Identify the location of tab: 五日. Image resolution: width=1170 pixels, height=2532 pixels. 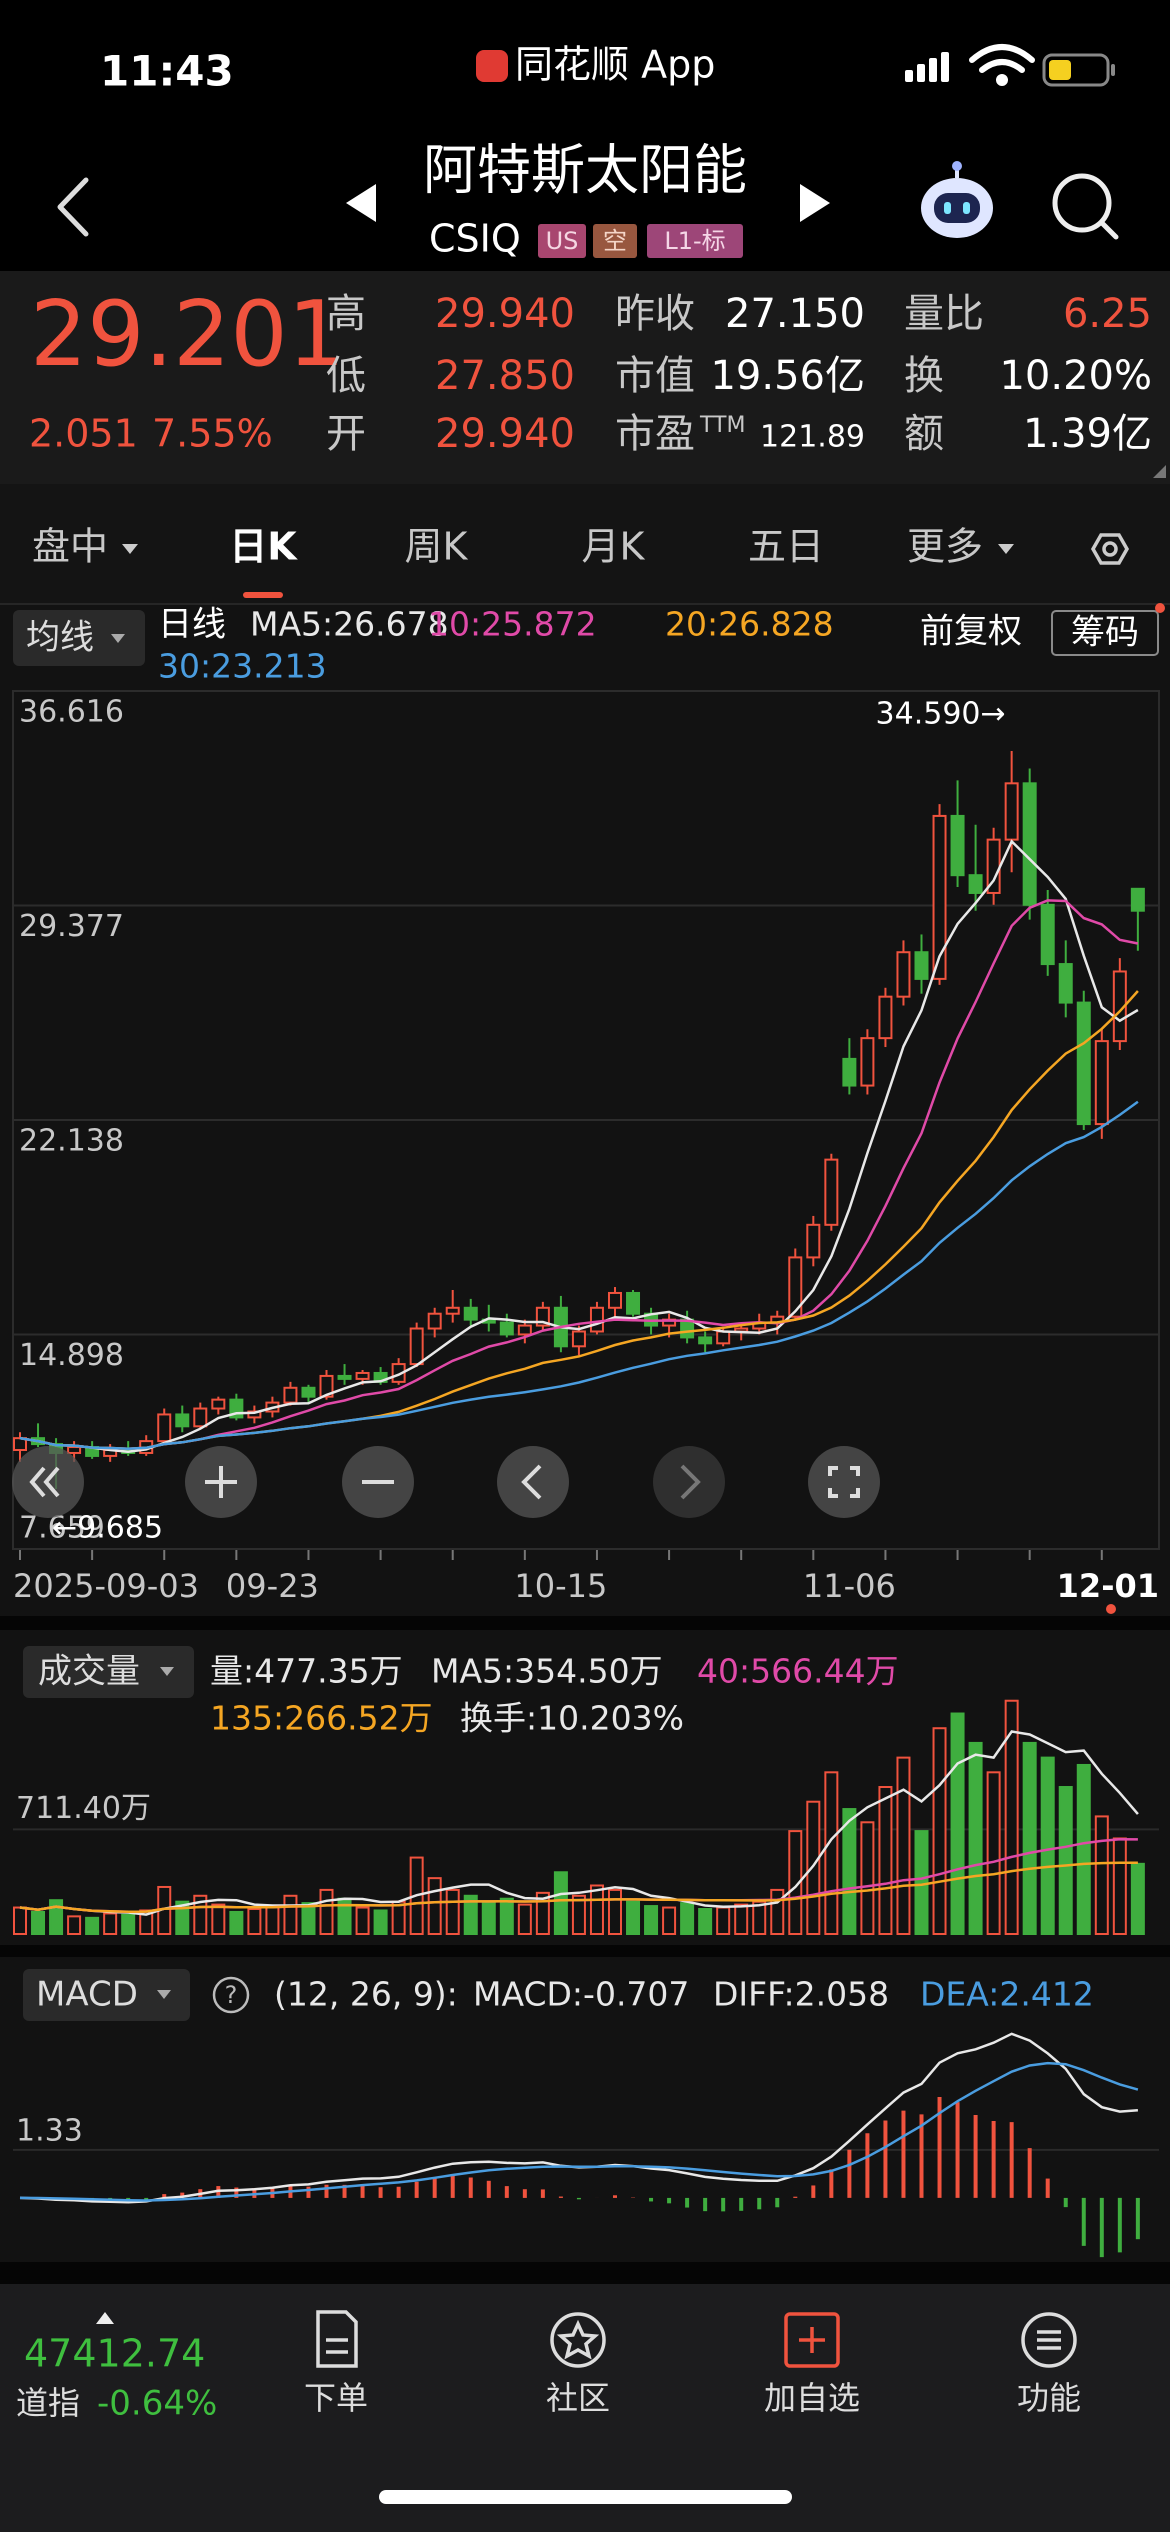
(786, 547).